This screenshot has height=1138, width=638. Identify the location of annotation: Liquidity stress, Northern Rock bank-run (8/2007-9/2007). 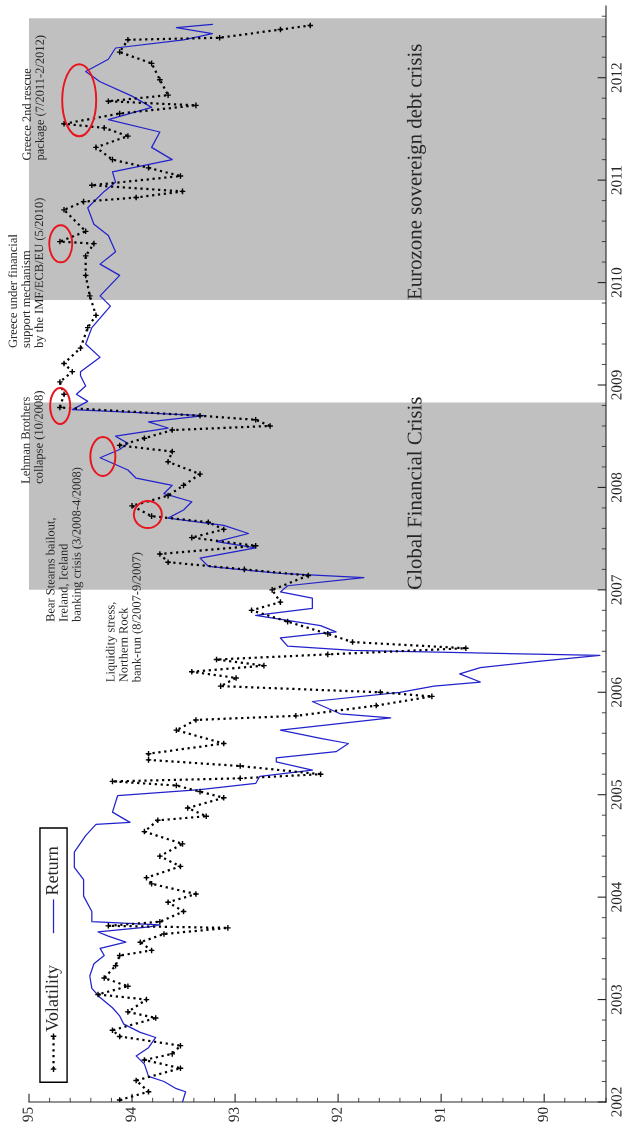
(124, 617).